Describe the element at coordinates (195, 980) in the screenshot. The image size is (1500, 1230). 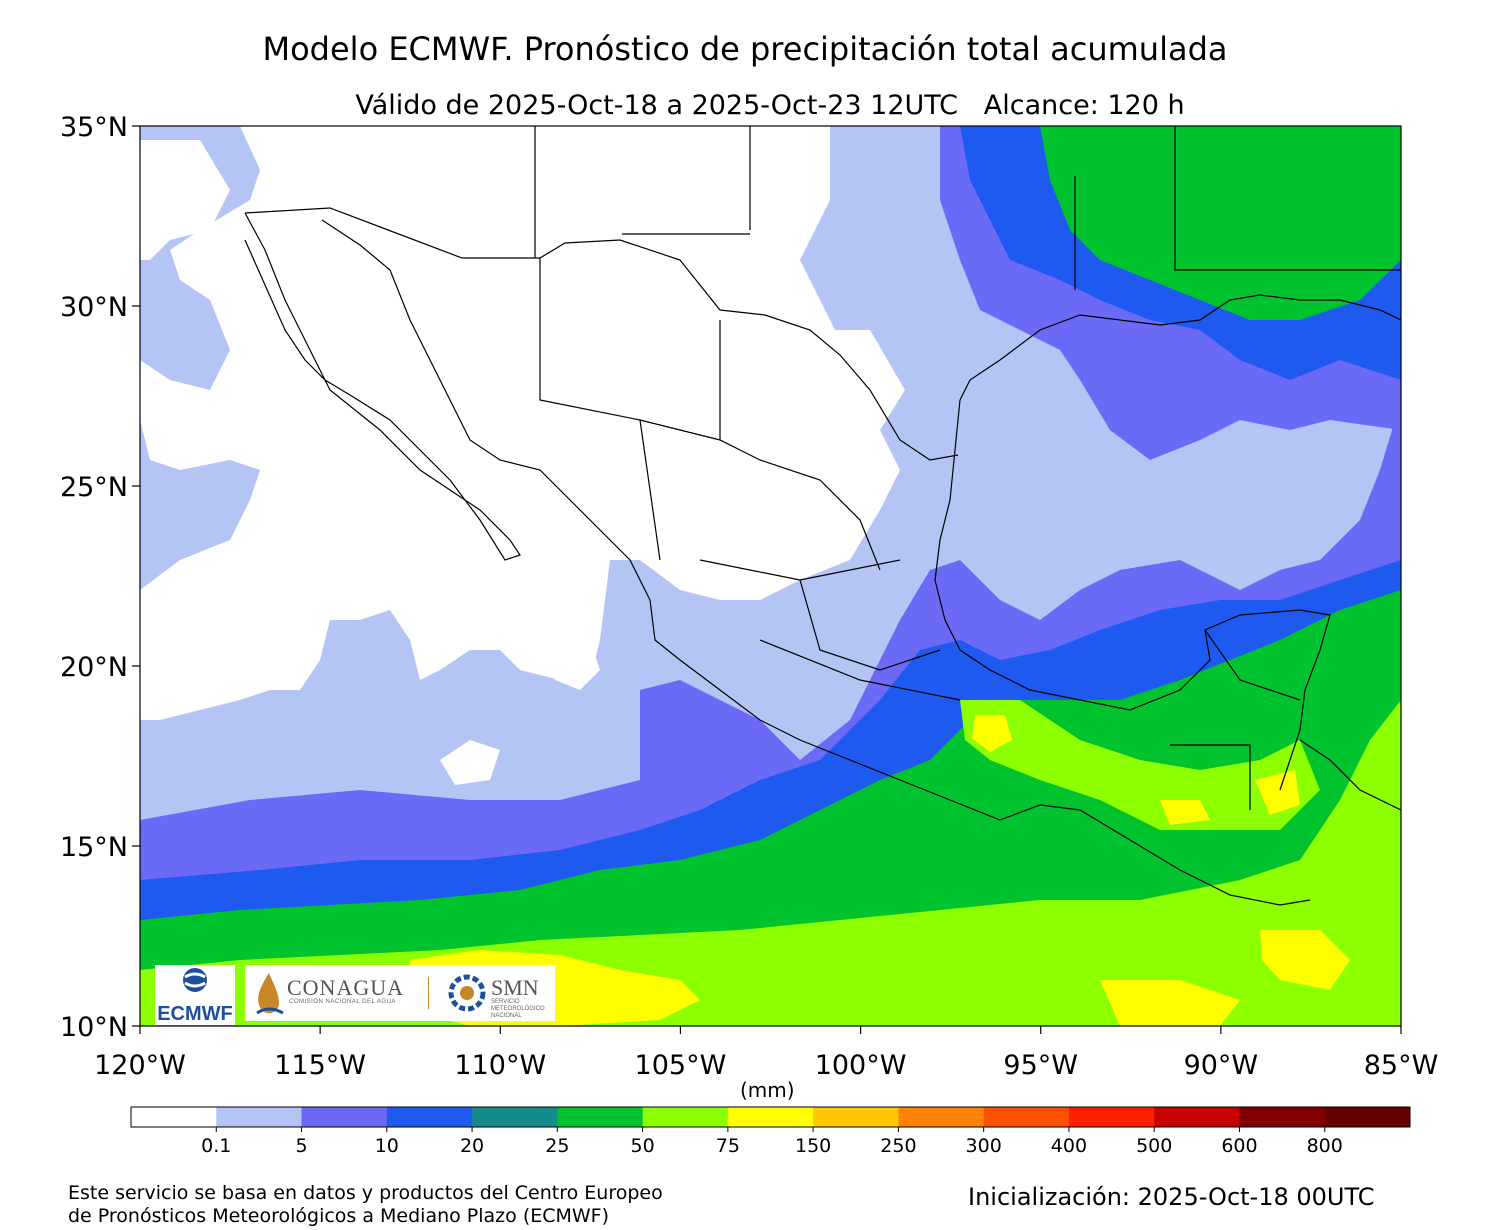
I see `ecmwf-emblem-icon` at that location.